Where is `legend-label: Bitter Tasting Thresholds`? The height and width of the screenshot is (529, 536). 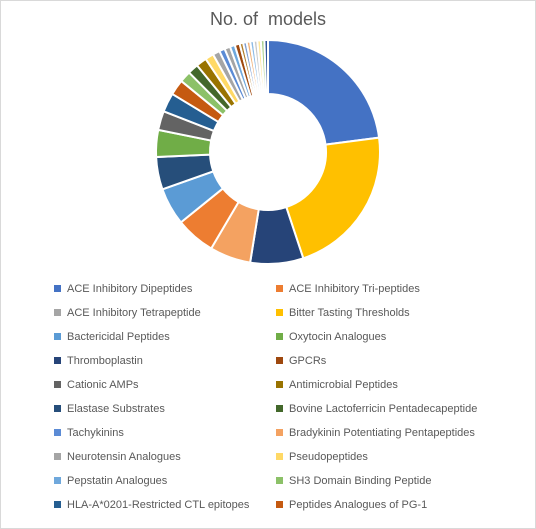 legend-label: Bitter Tasting Thresholds is located at coordinates (349, 313).